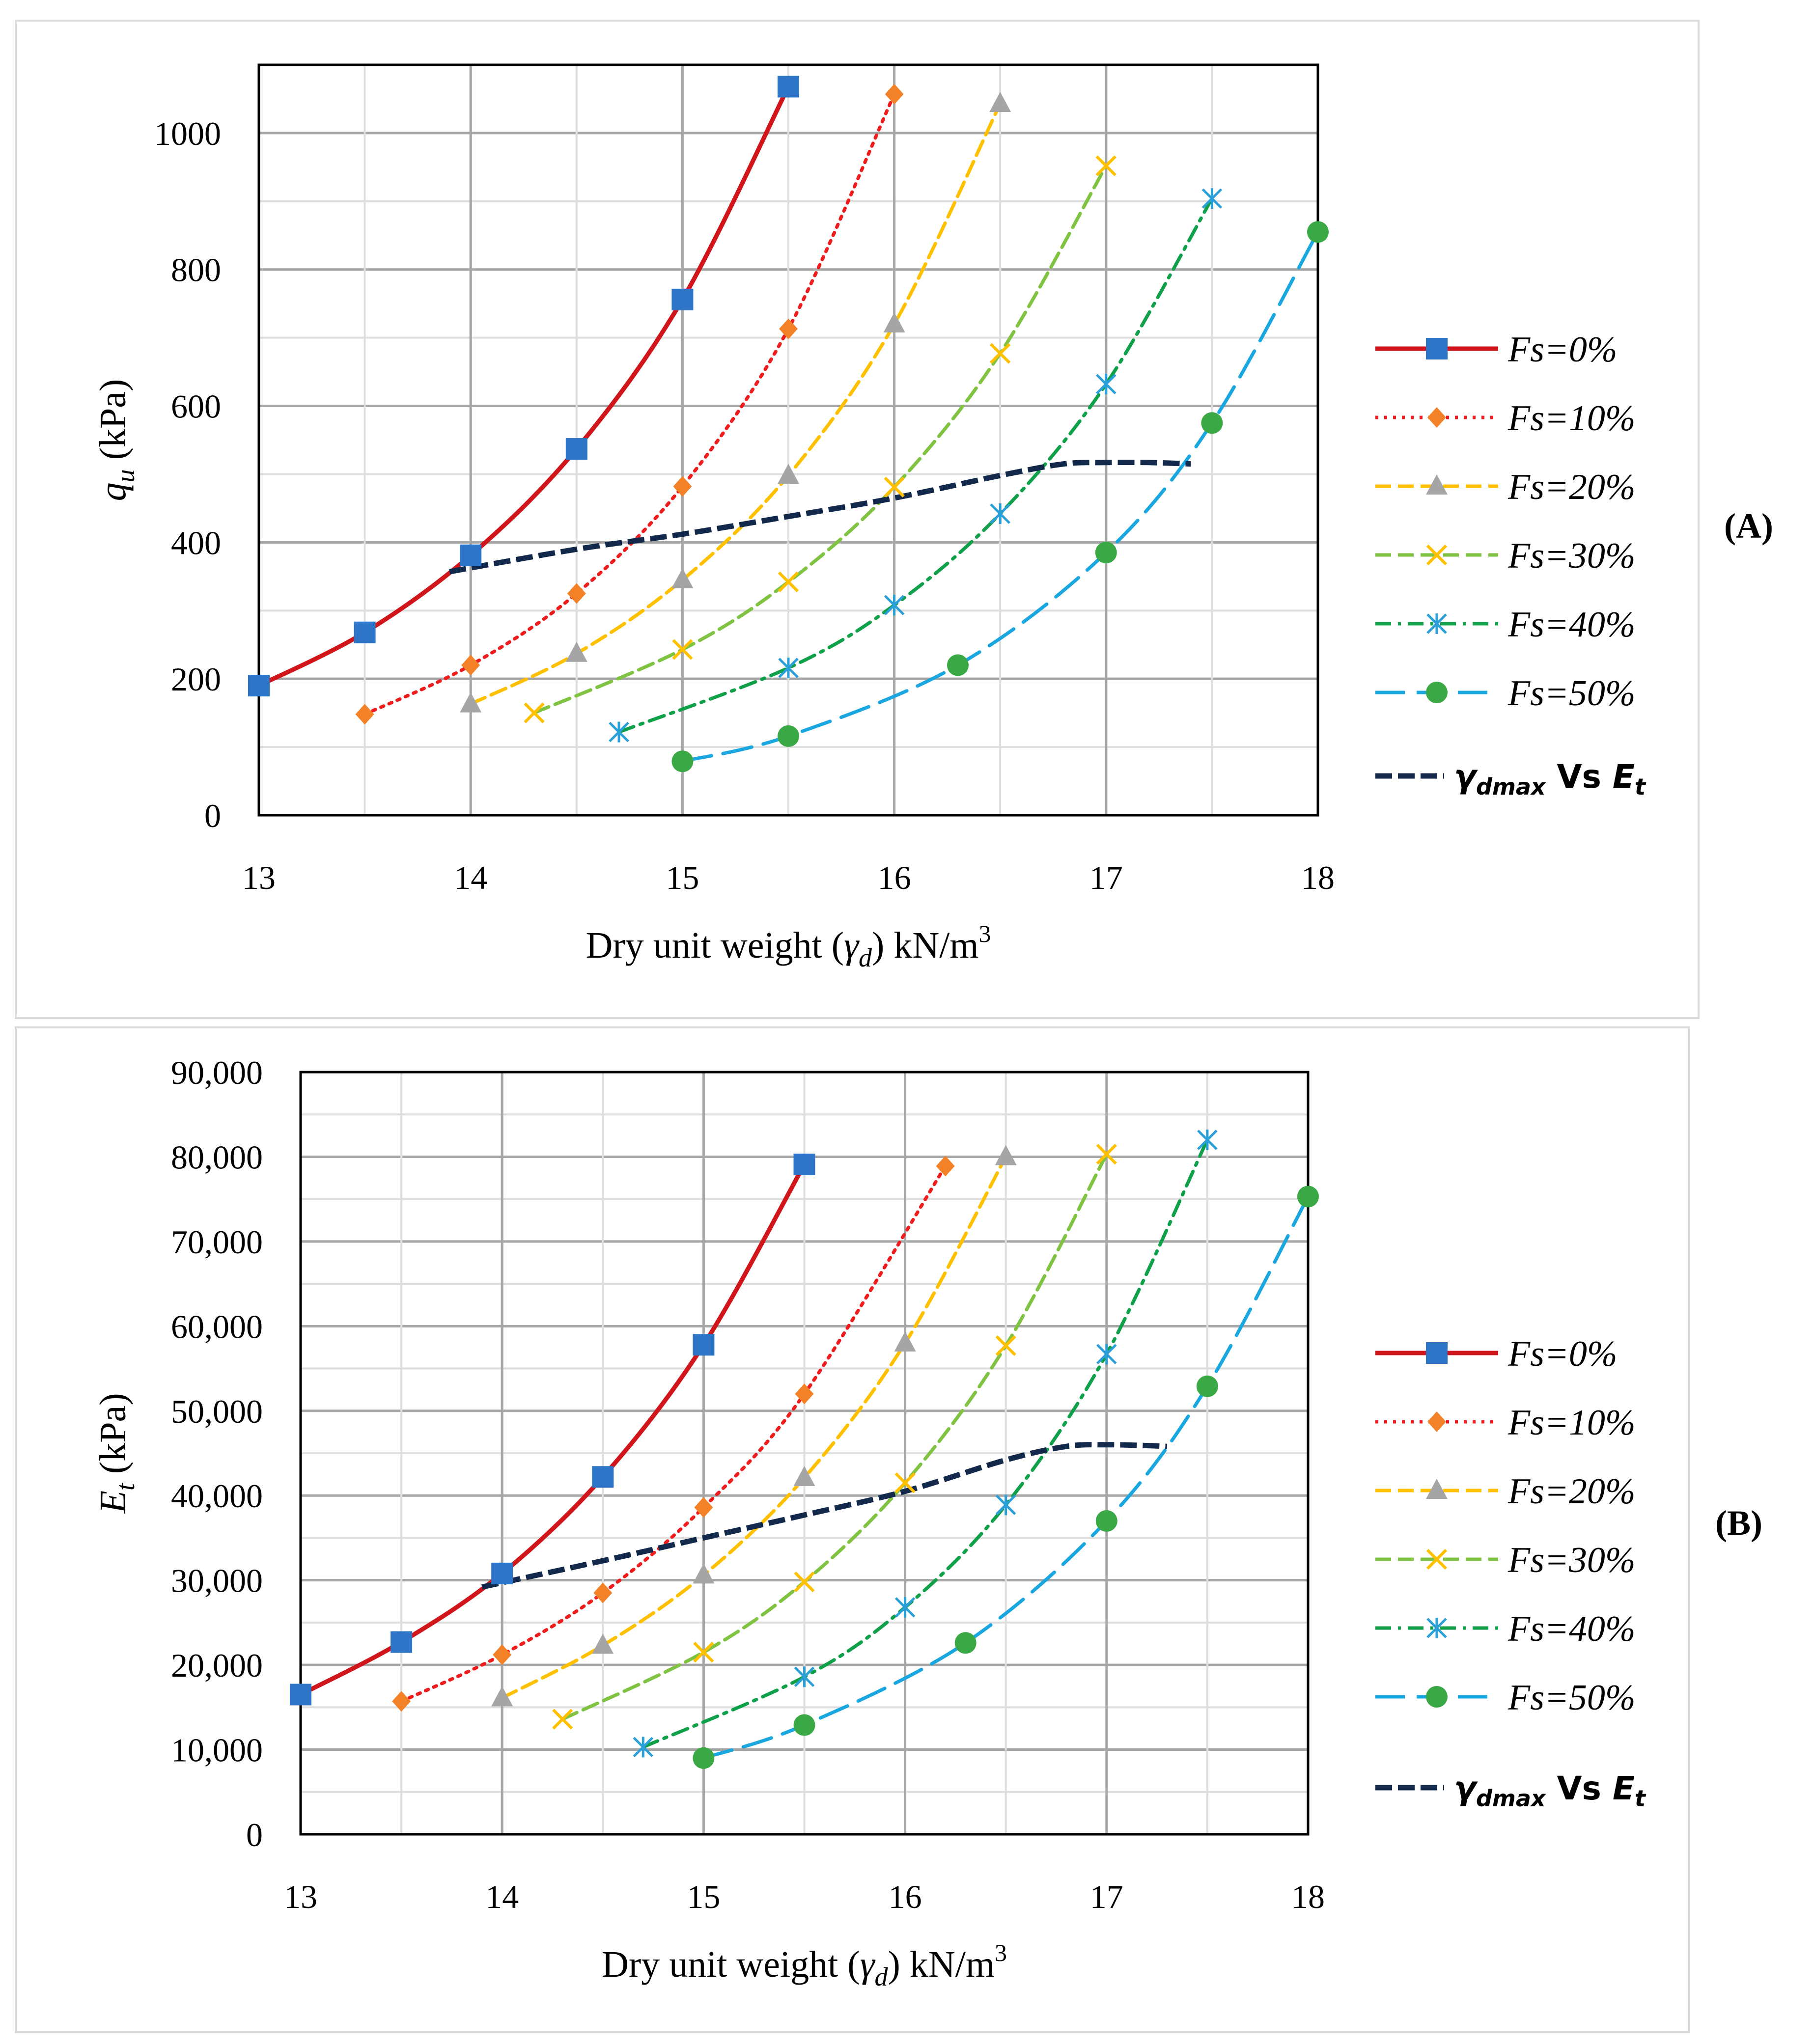 The width and height of the screenshot is (1814, 2044). What do you see at coordinates (1436, 623) in the screenshot?
I see `chart-a-legend-marker-fs40` at bounding box center [1436, 623].